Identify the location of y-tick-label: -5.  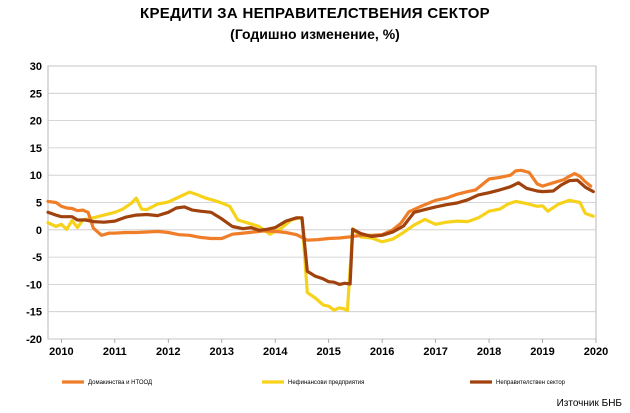
(37, 258).